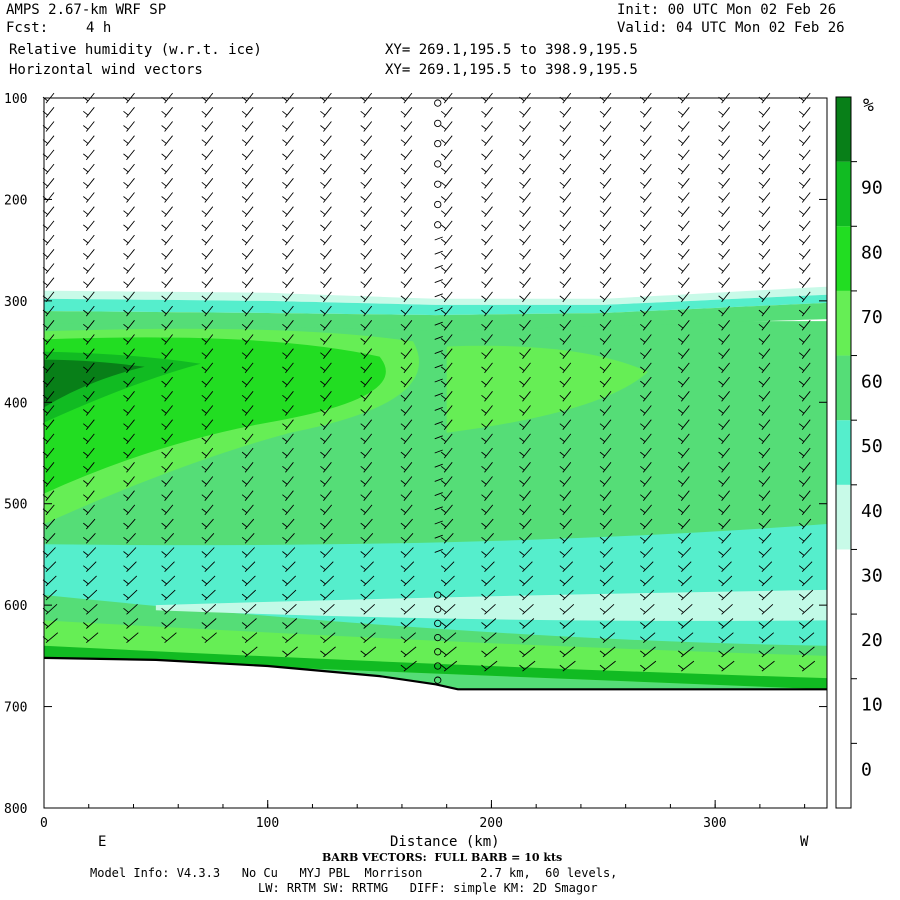  I want to click on colorbar-level-label: 60, so click(872, 382).